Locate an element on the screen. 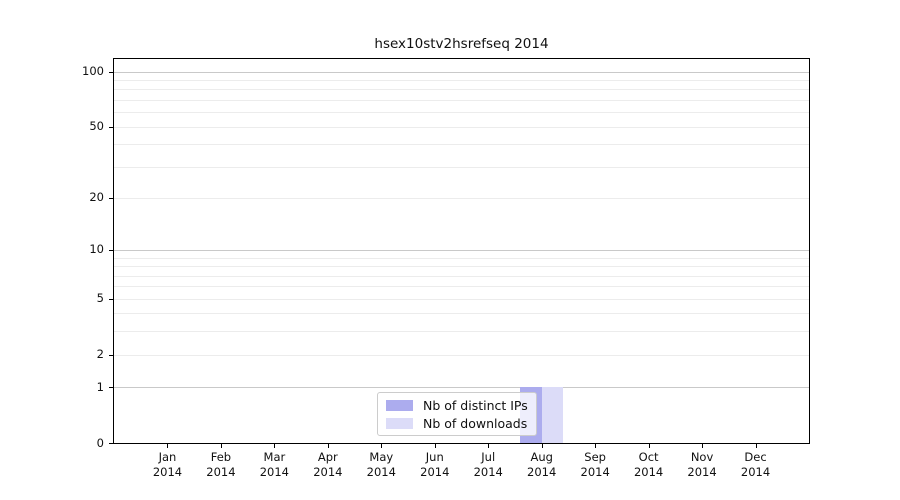 Image resolution: width=900 pixels, height=500 pixels. x-tick-label: Feb 2014 is located at coordinates (221, 464).